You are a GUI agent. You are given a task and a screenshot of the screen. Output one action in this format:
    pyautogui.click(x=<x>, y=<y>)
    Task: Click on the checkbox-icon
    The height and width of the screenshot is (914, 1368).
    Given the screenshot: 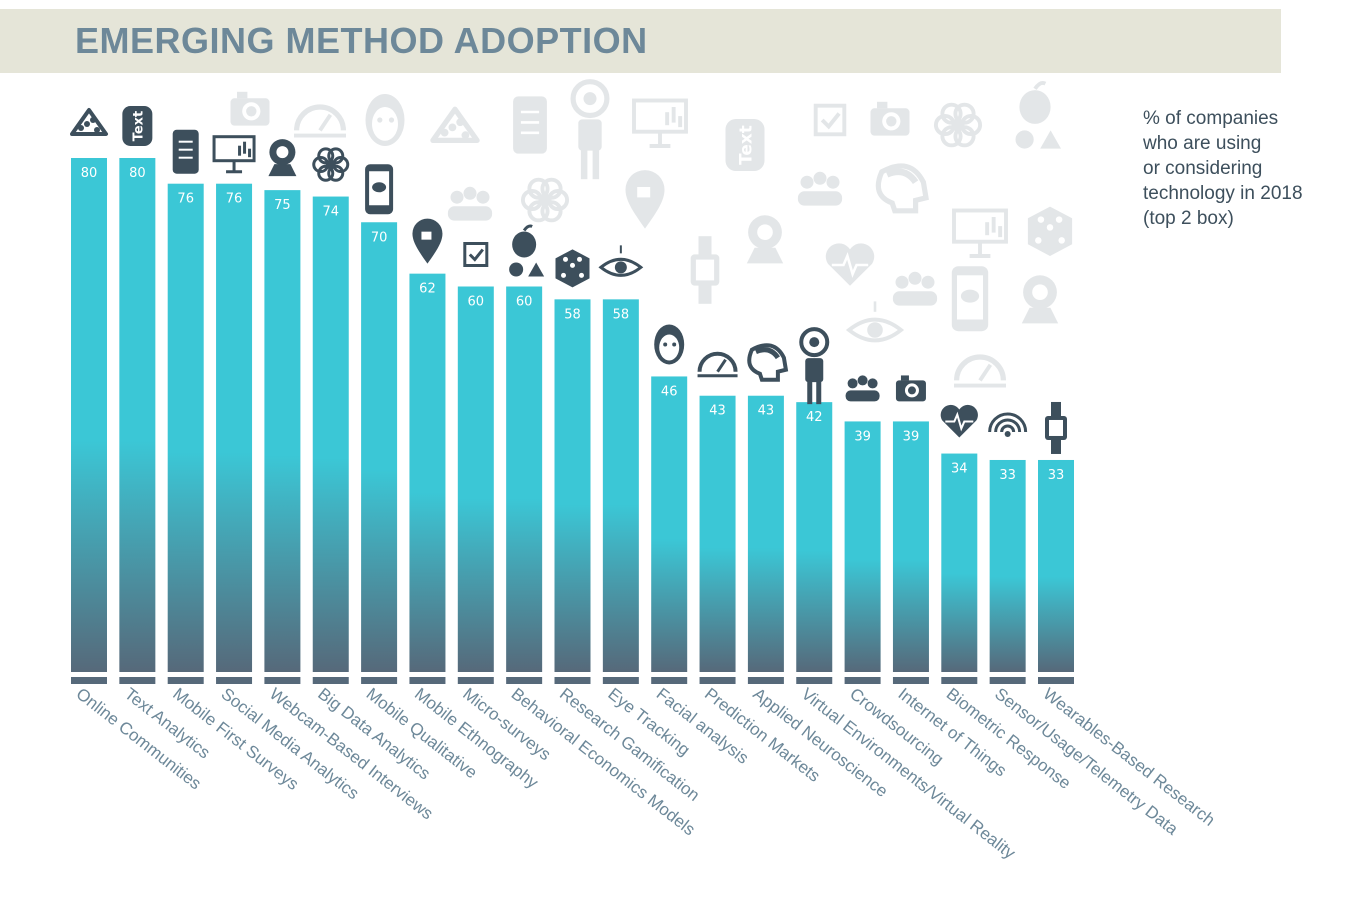 What is the action you would take?
    pyautogui.click(x=476, y=254)
    